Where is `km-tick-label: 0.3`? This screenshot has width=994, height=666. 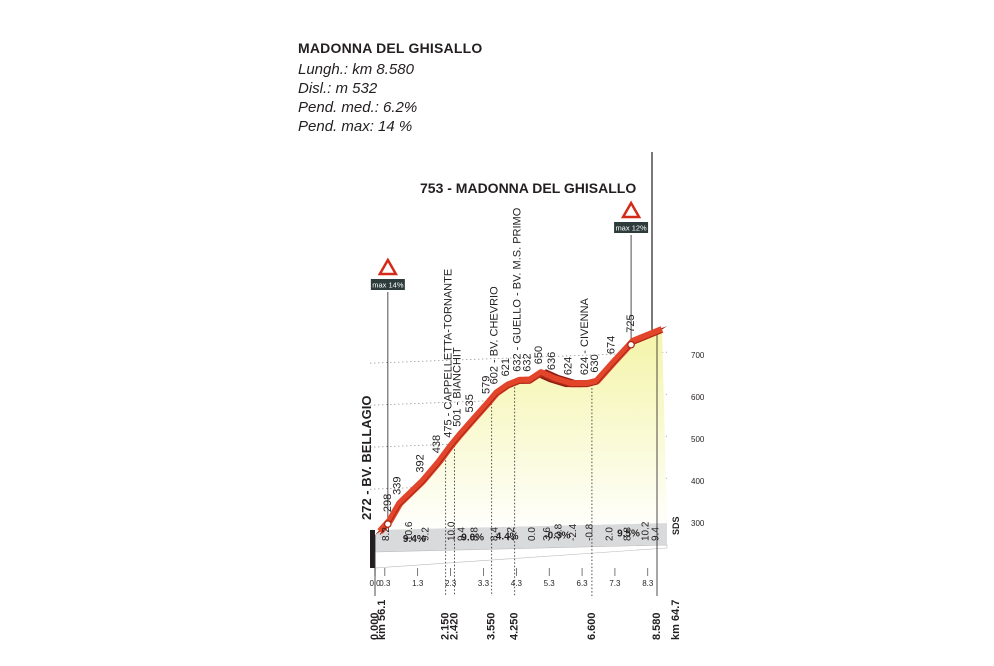
km-tick-label: 0.3 is located at coordinates (385, 583).